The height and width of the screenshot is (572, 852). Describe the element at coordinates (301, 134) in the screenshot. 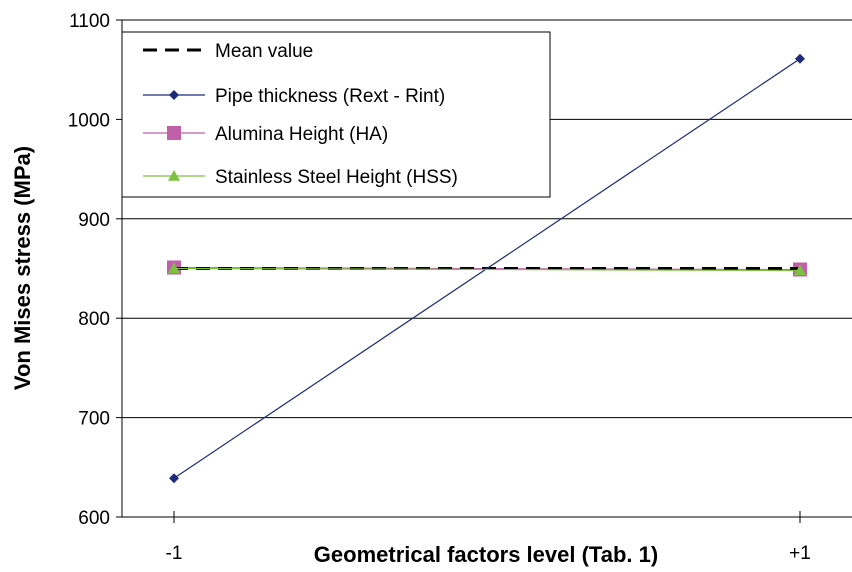

I see `legend-label: Alumina Height (HA)` at that location.